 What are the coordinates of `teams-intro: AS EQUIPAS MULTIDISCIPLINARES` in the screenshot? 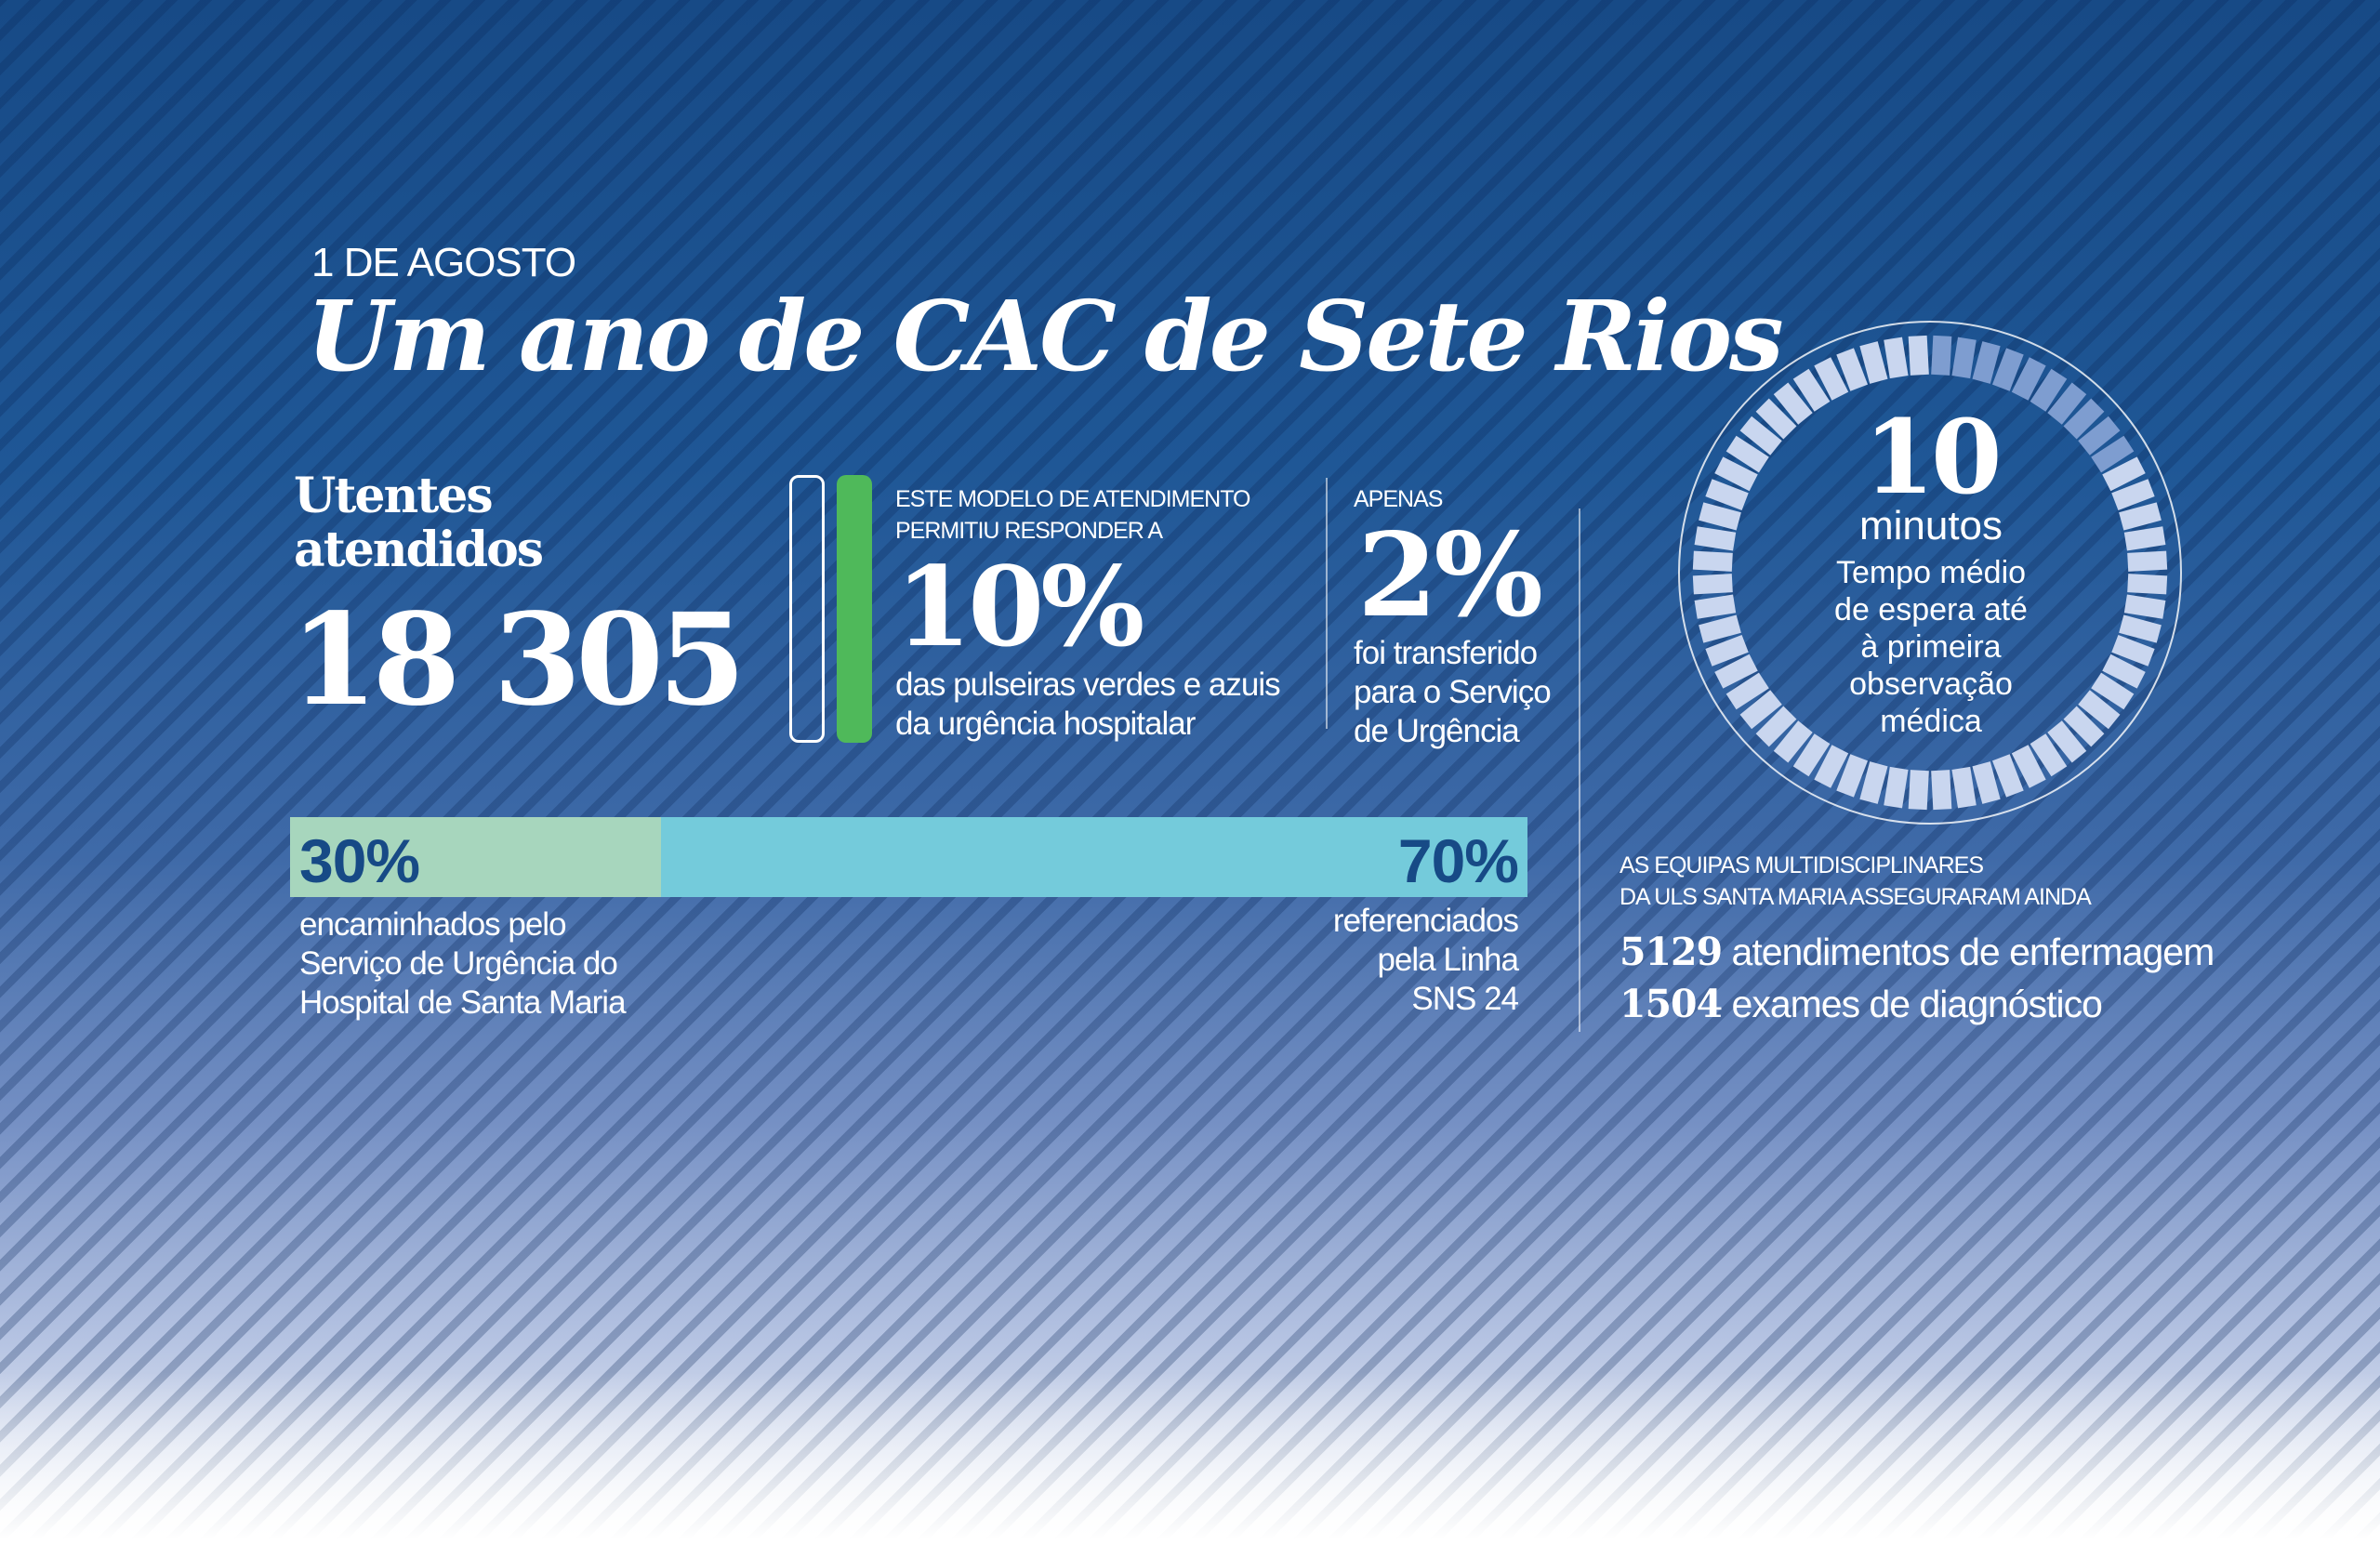 It's located at (1802, 865).